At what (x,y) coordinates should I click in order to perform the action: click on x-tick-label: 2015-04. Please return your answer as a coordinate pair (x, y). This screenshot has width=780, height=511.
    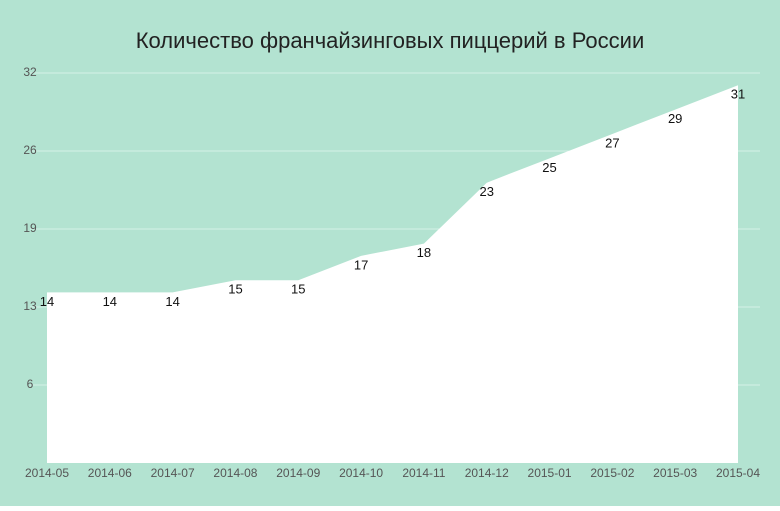
    Looking at the image, I should click on (738, 473).